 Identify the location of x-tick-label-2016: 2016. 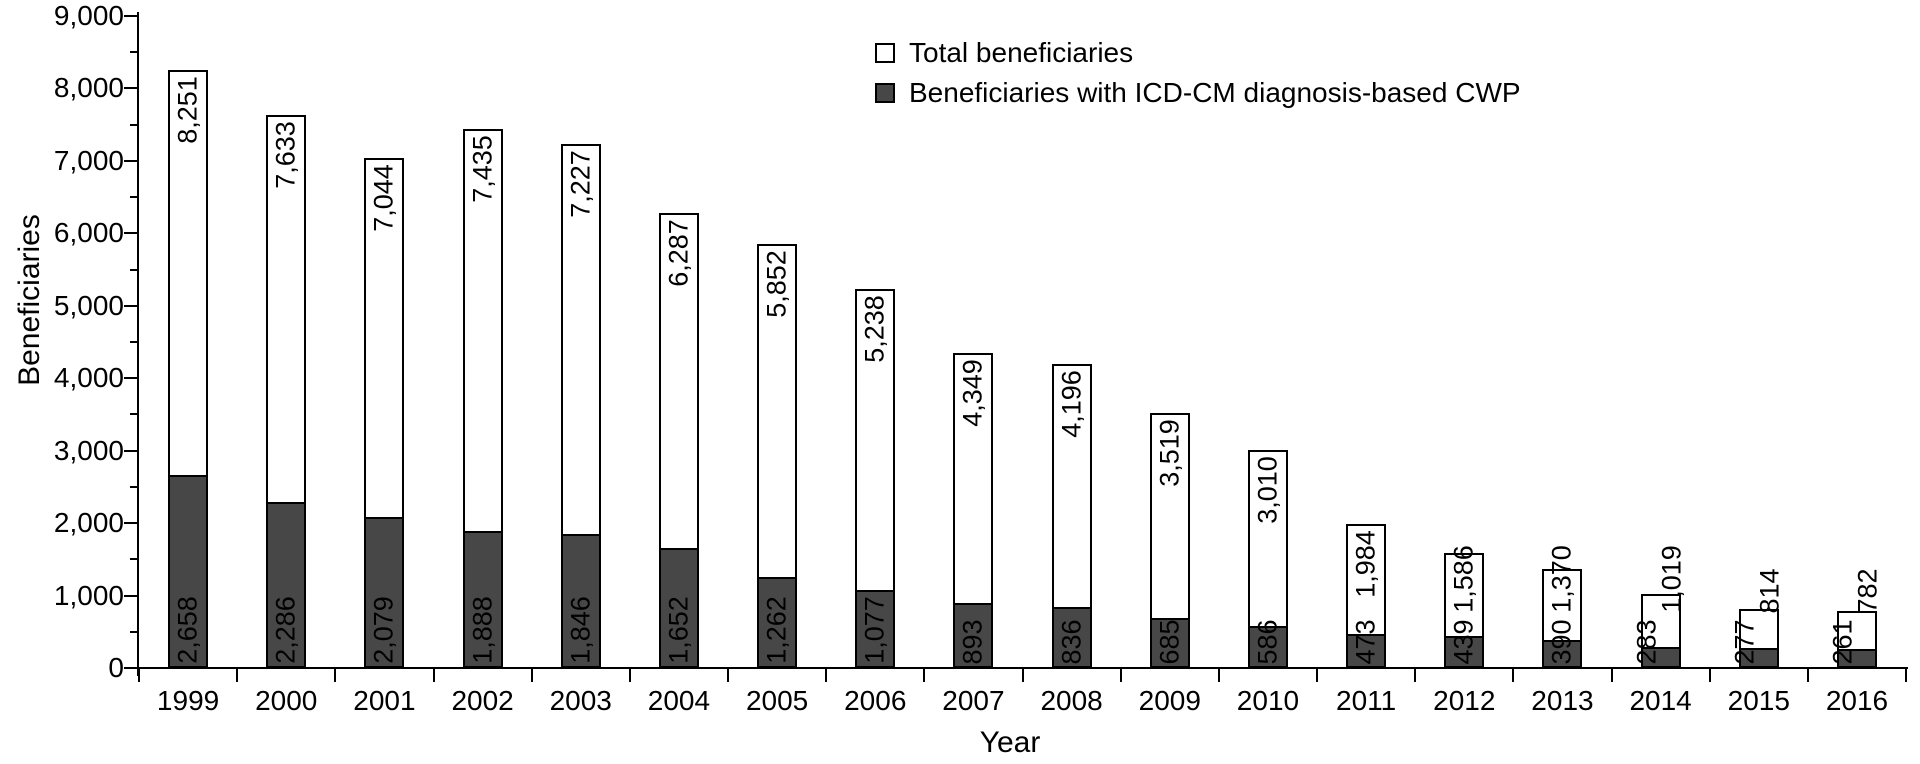
(1857, 700).